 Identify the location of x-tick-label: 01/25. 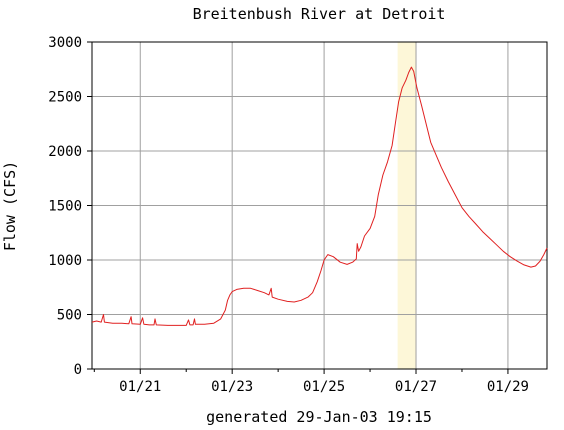
(324, 387).